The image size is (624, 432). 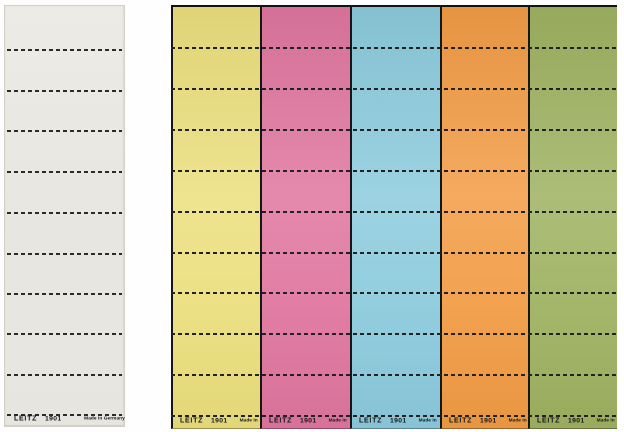 I want to click on origin-text: Made in Germany, so click(x=104, y=418).